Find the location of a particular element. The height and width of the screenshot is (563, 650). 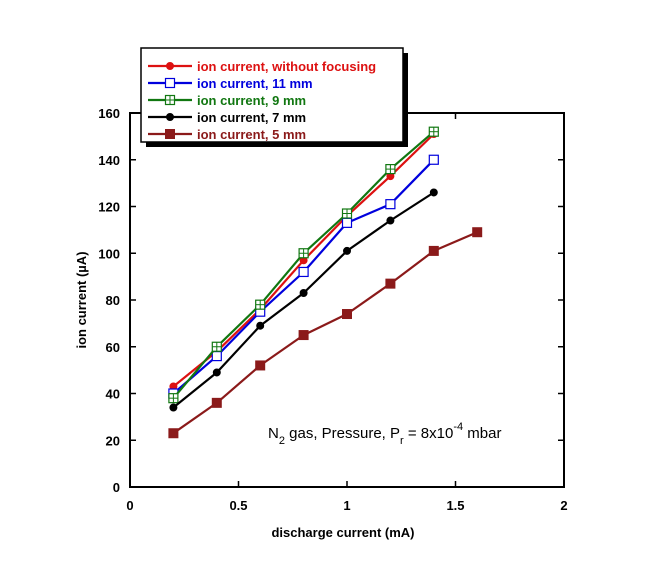

anno-part3: = 8x10 is located at coordinates (429, 433).